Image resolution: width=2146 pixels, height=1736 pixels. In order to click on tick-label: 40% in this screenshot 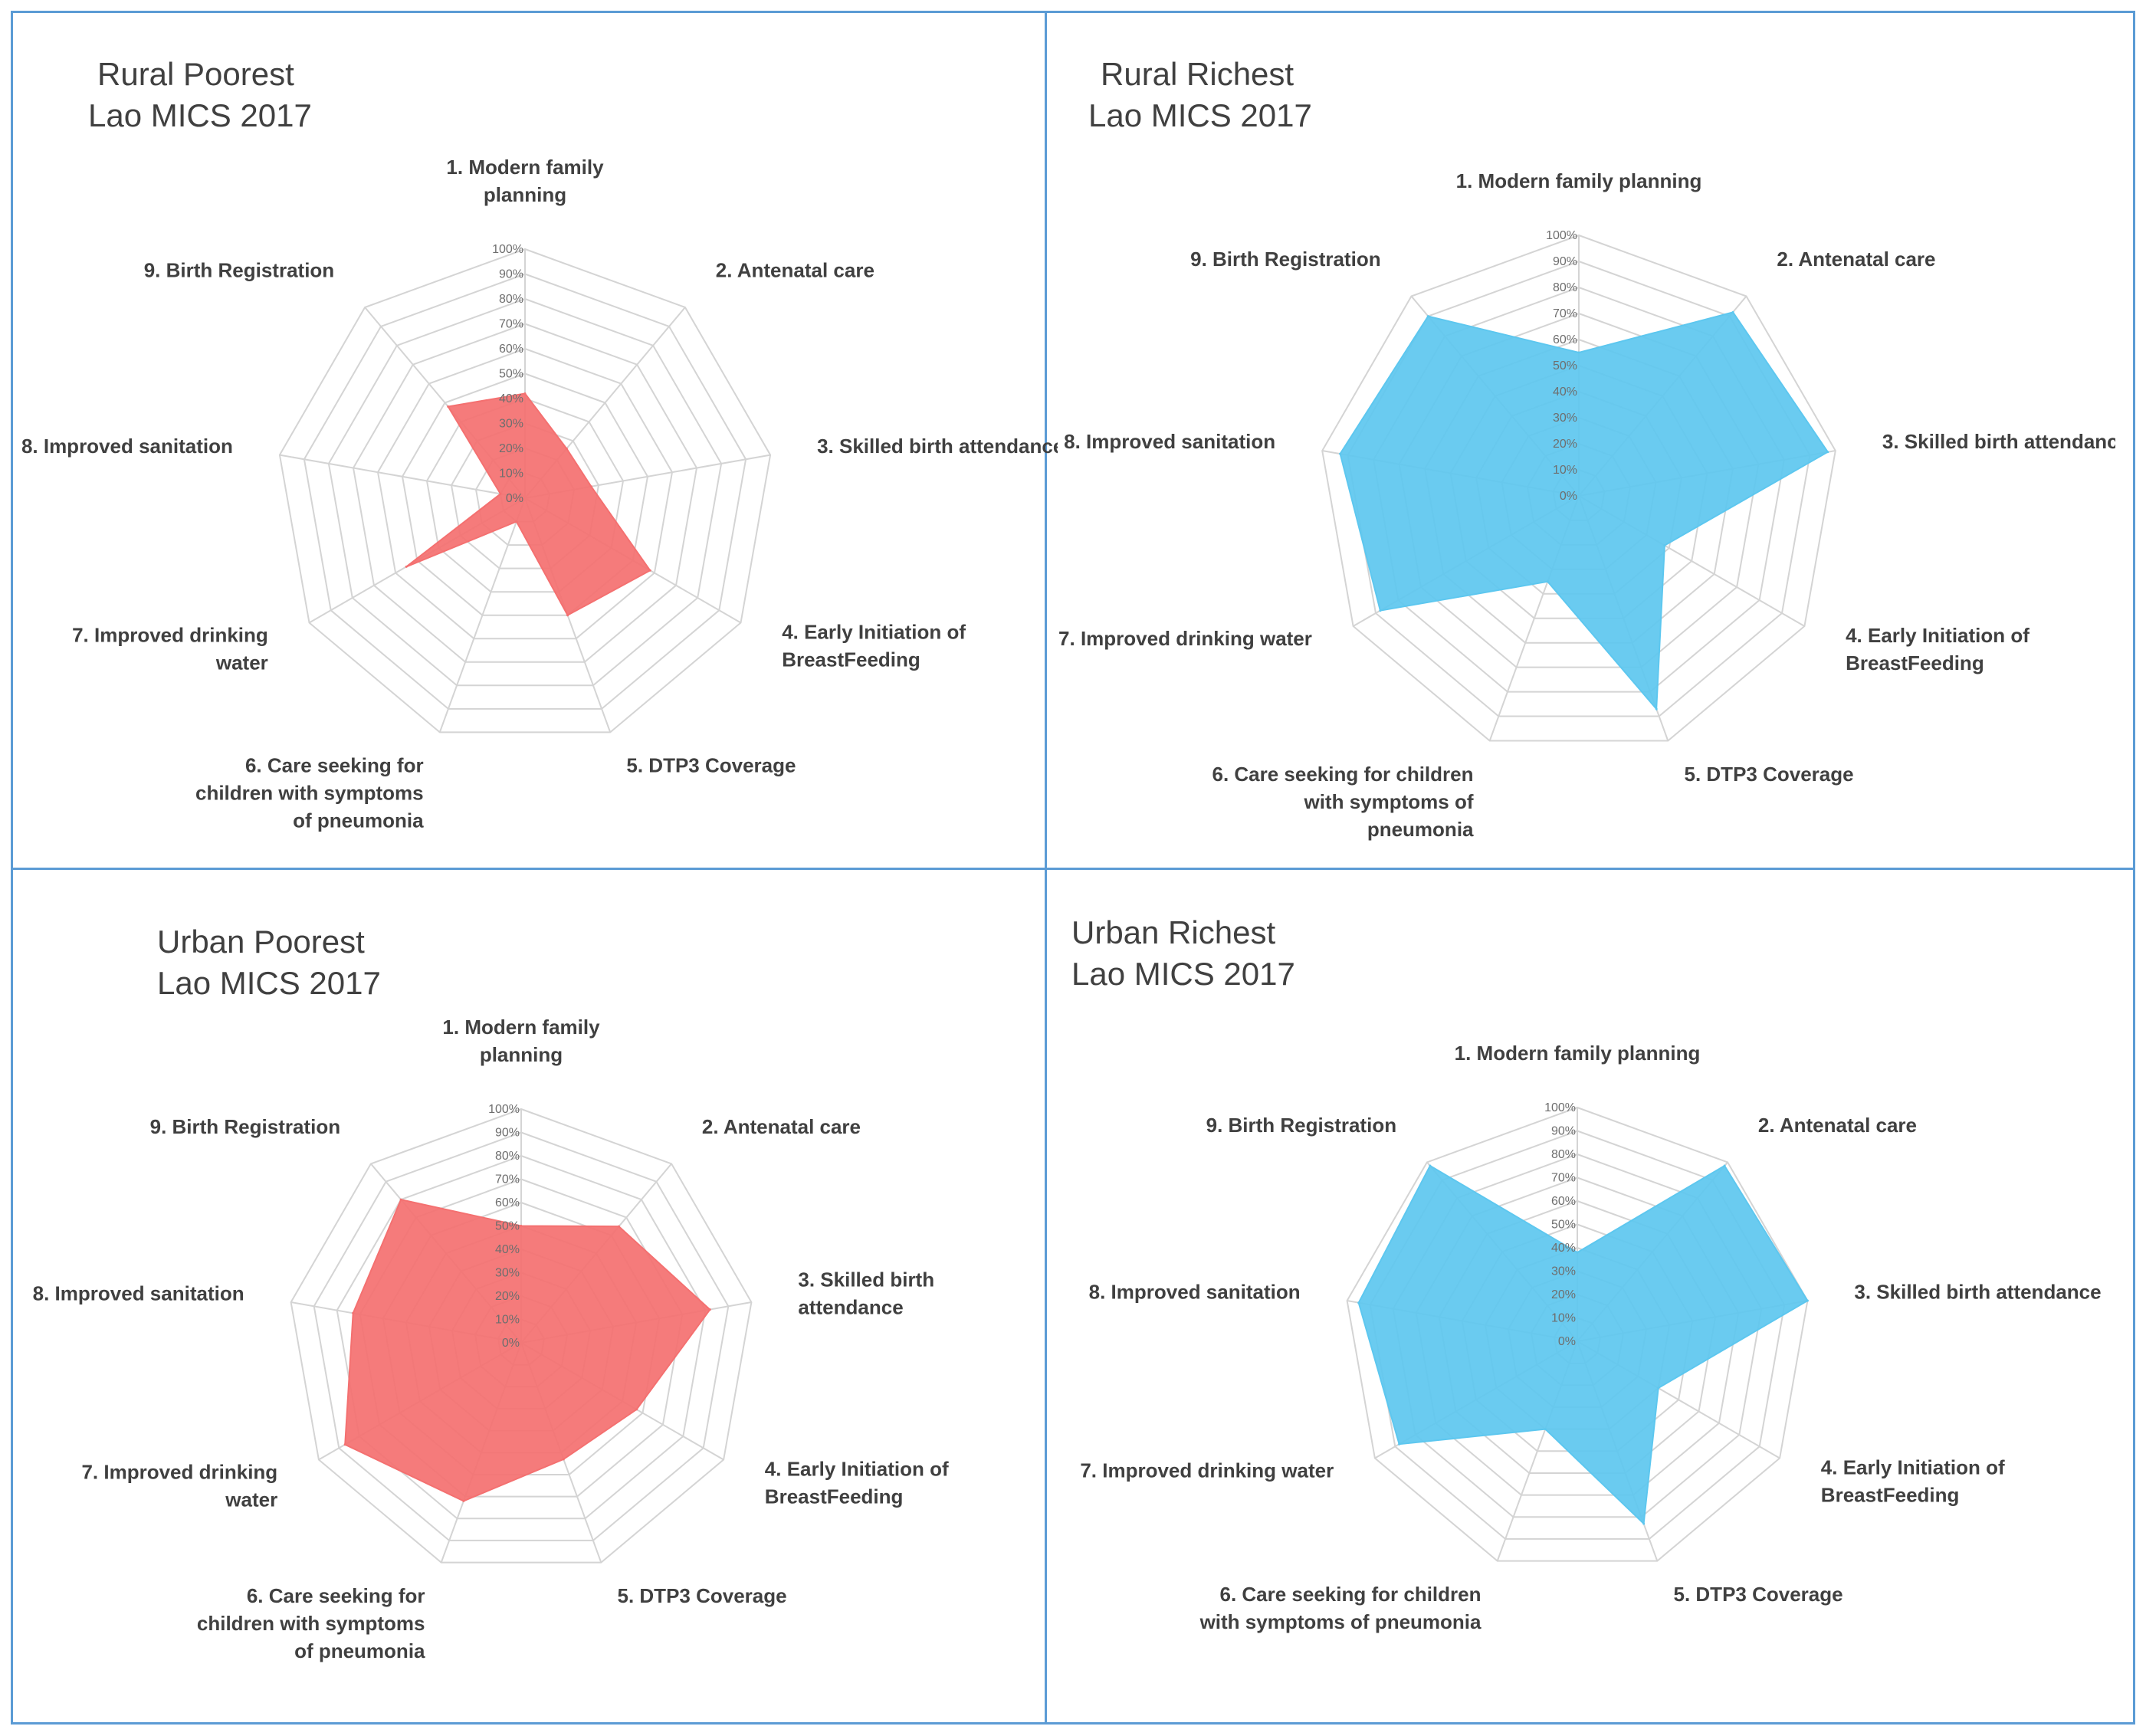, I will do `click(1563, 1248)`.